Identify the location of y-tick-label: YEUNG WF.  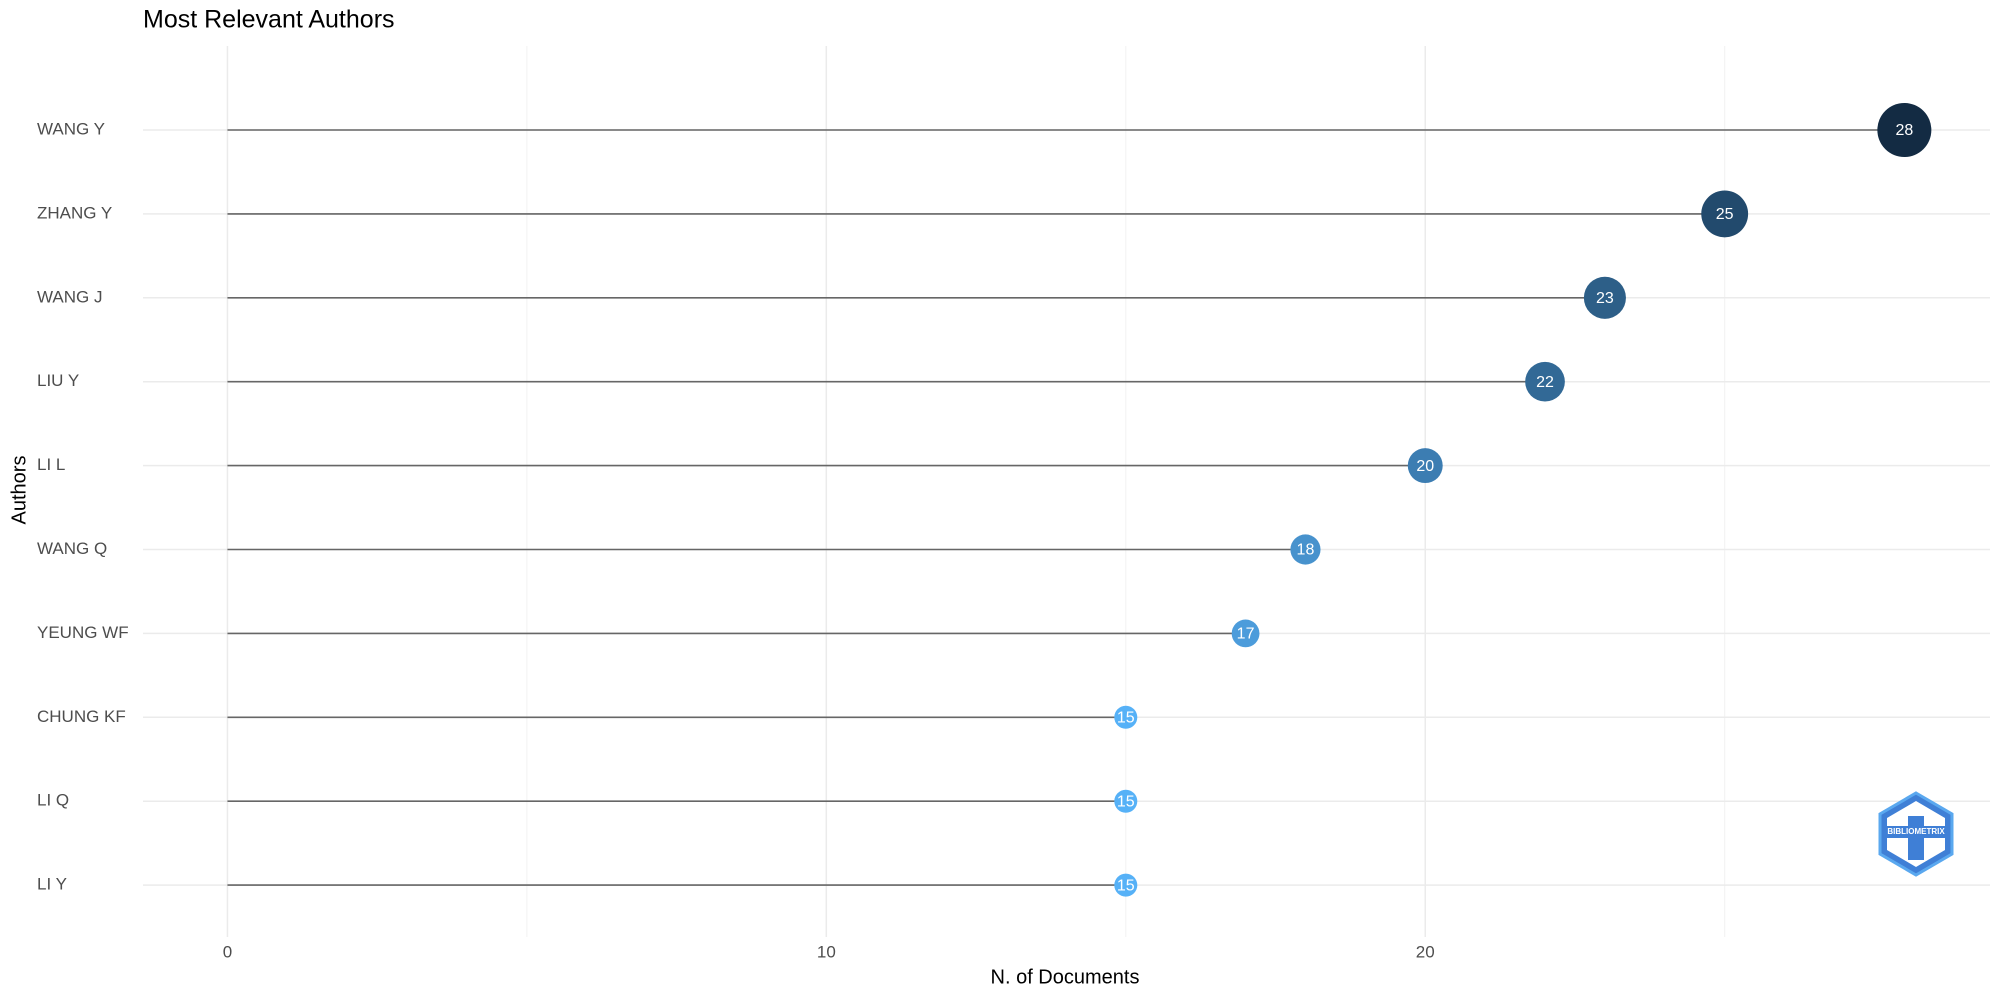
(83, 632).